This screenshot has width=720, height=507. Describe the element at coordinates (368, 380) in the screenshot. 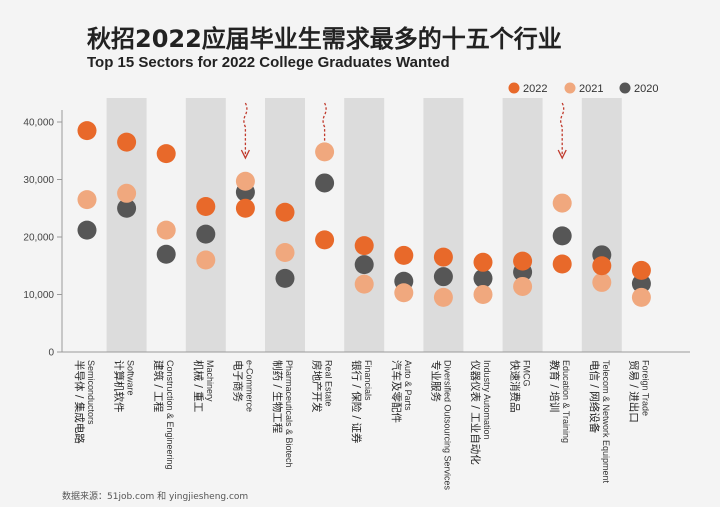

I see `category-label-en: Financials` at that location.